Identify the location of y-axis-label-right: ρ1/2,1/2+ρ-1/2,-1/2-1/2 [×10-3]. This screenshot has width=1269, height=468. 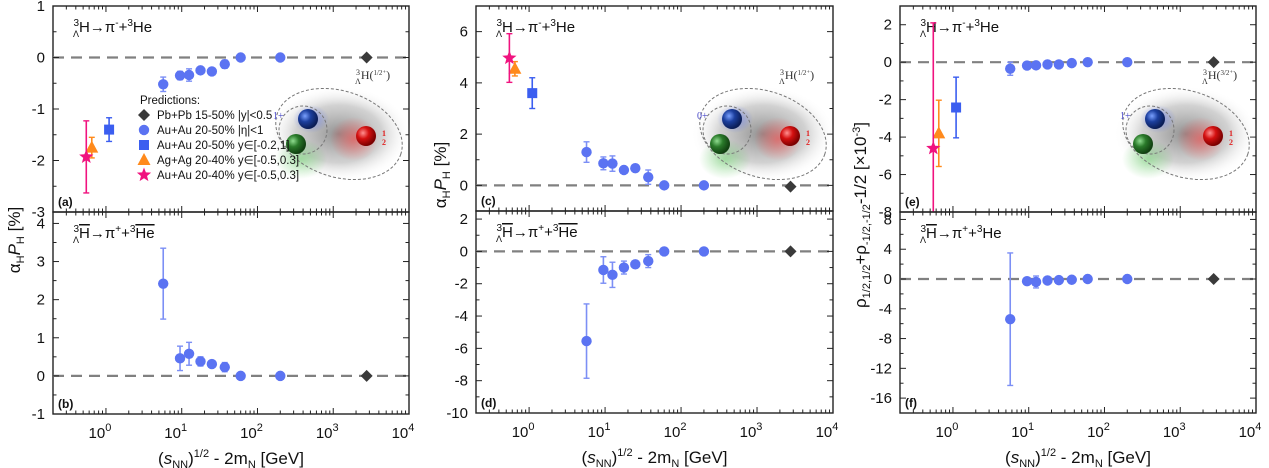
(862, 215).